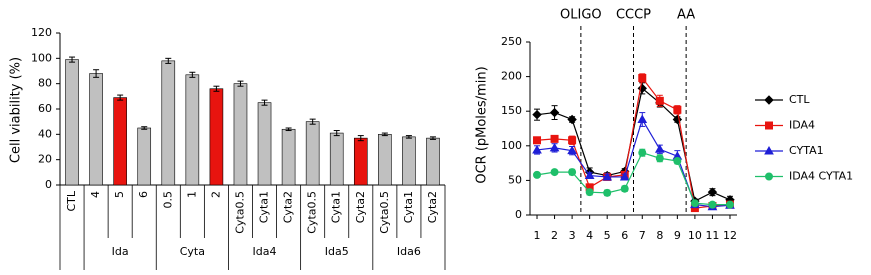 This screenshot has height=275, width=871. Describe the element at coordinates (511, 110) in the screenshot. I see `y-tick-label: 150` at that location.